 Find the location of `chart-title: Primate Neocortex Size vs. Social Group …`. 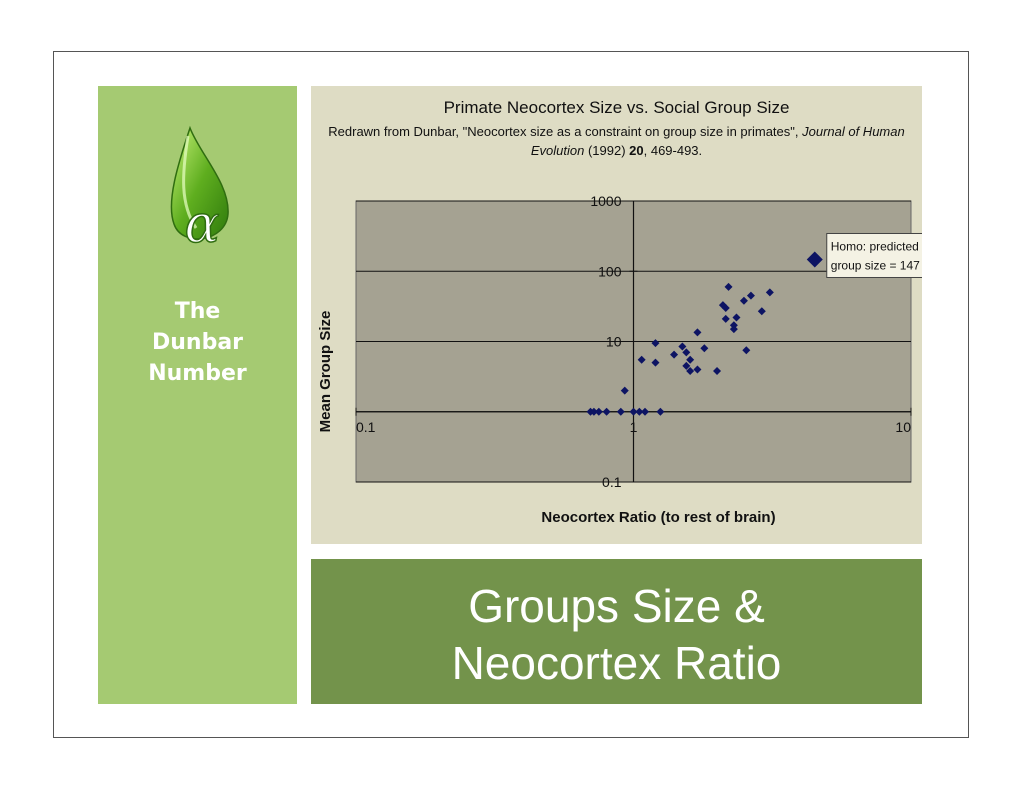

chart-title: Primate Neocortex Size vs. Social Group … is located at coordinates (616, 107).